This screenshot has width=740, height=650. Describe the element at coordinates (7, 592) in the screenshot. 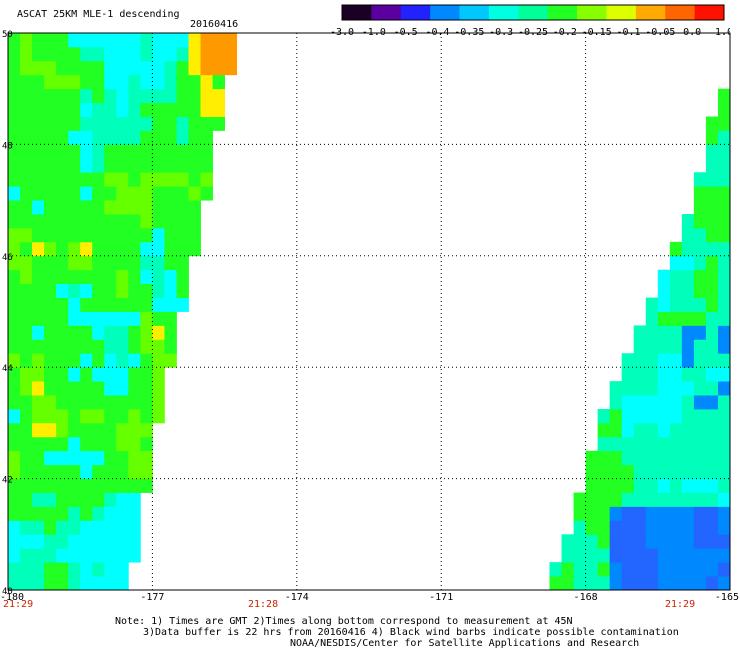

I see `y-tick-label: 40` at that location.